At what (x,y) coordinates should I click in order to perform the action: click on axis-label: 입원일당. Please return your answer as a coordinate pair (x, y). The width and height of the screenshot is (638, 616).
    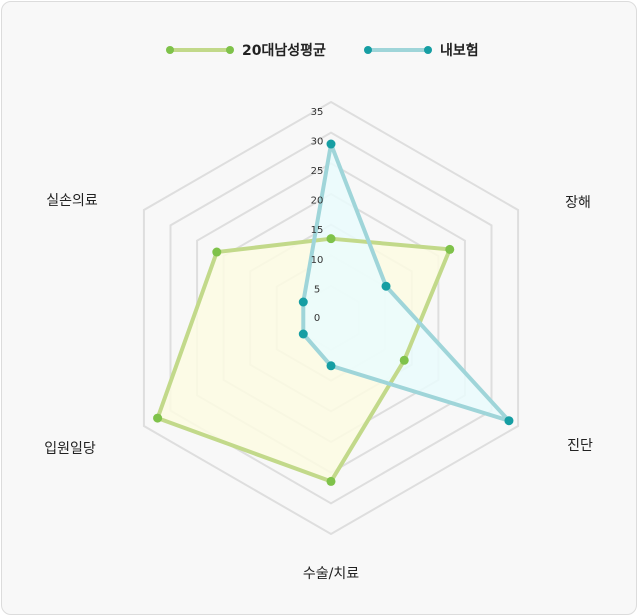
    Looking at the image, I should click on (70, 449).